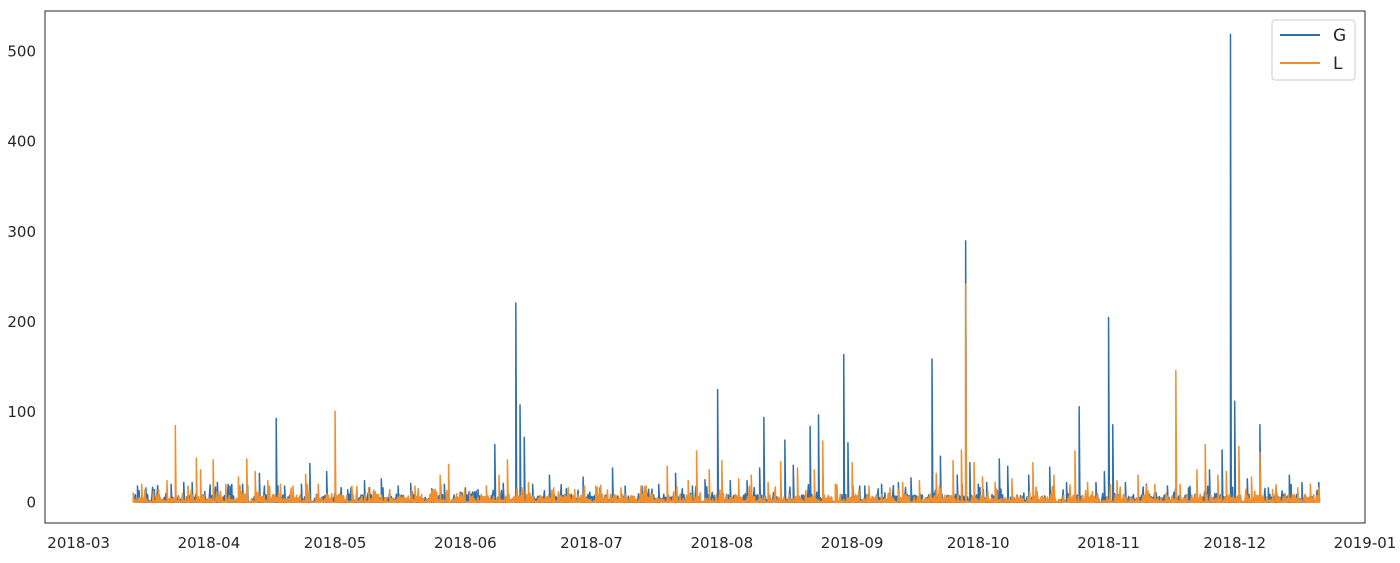 The image size is (1400, 563). I want to click on legend-label: L, so click(1338, 64).